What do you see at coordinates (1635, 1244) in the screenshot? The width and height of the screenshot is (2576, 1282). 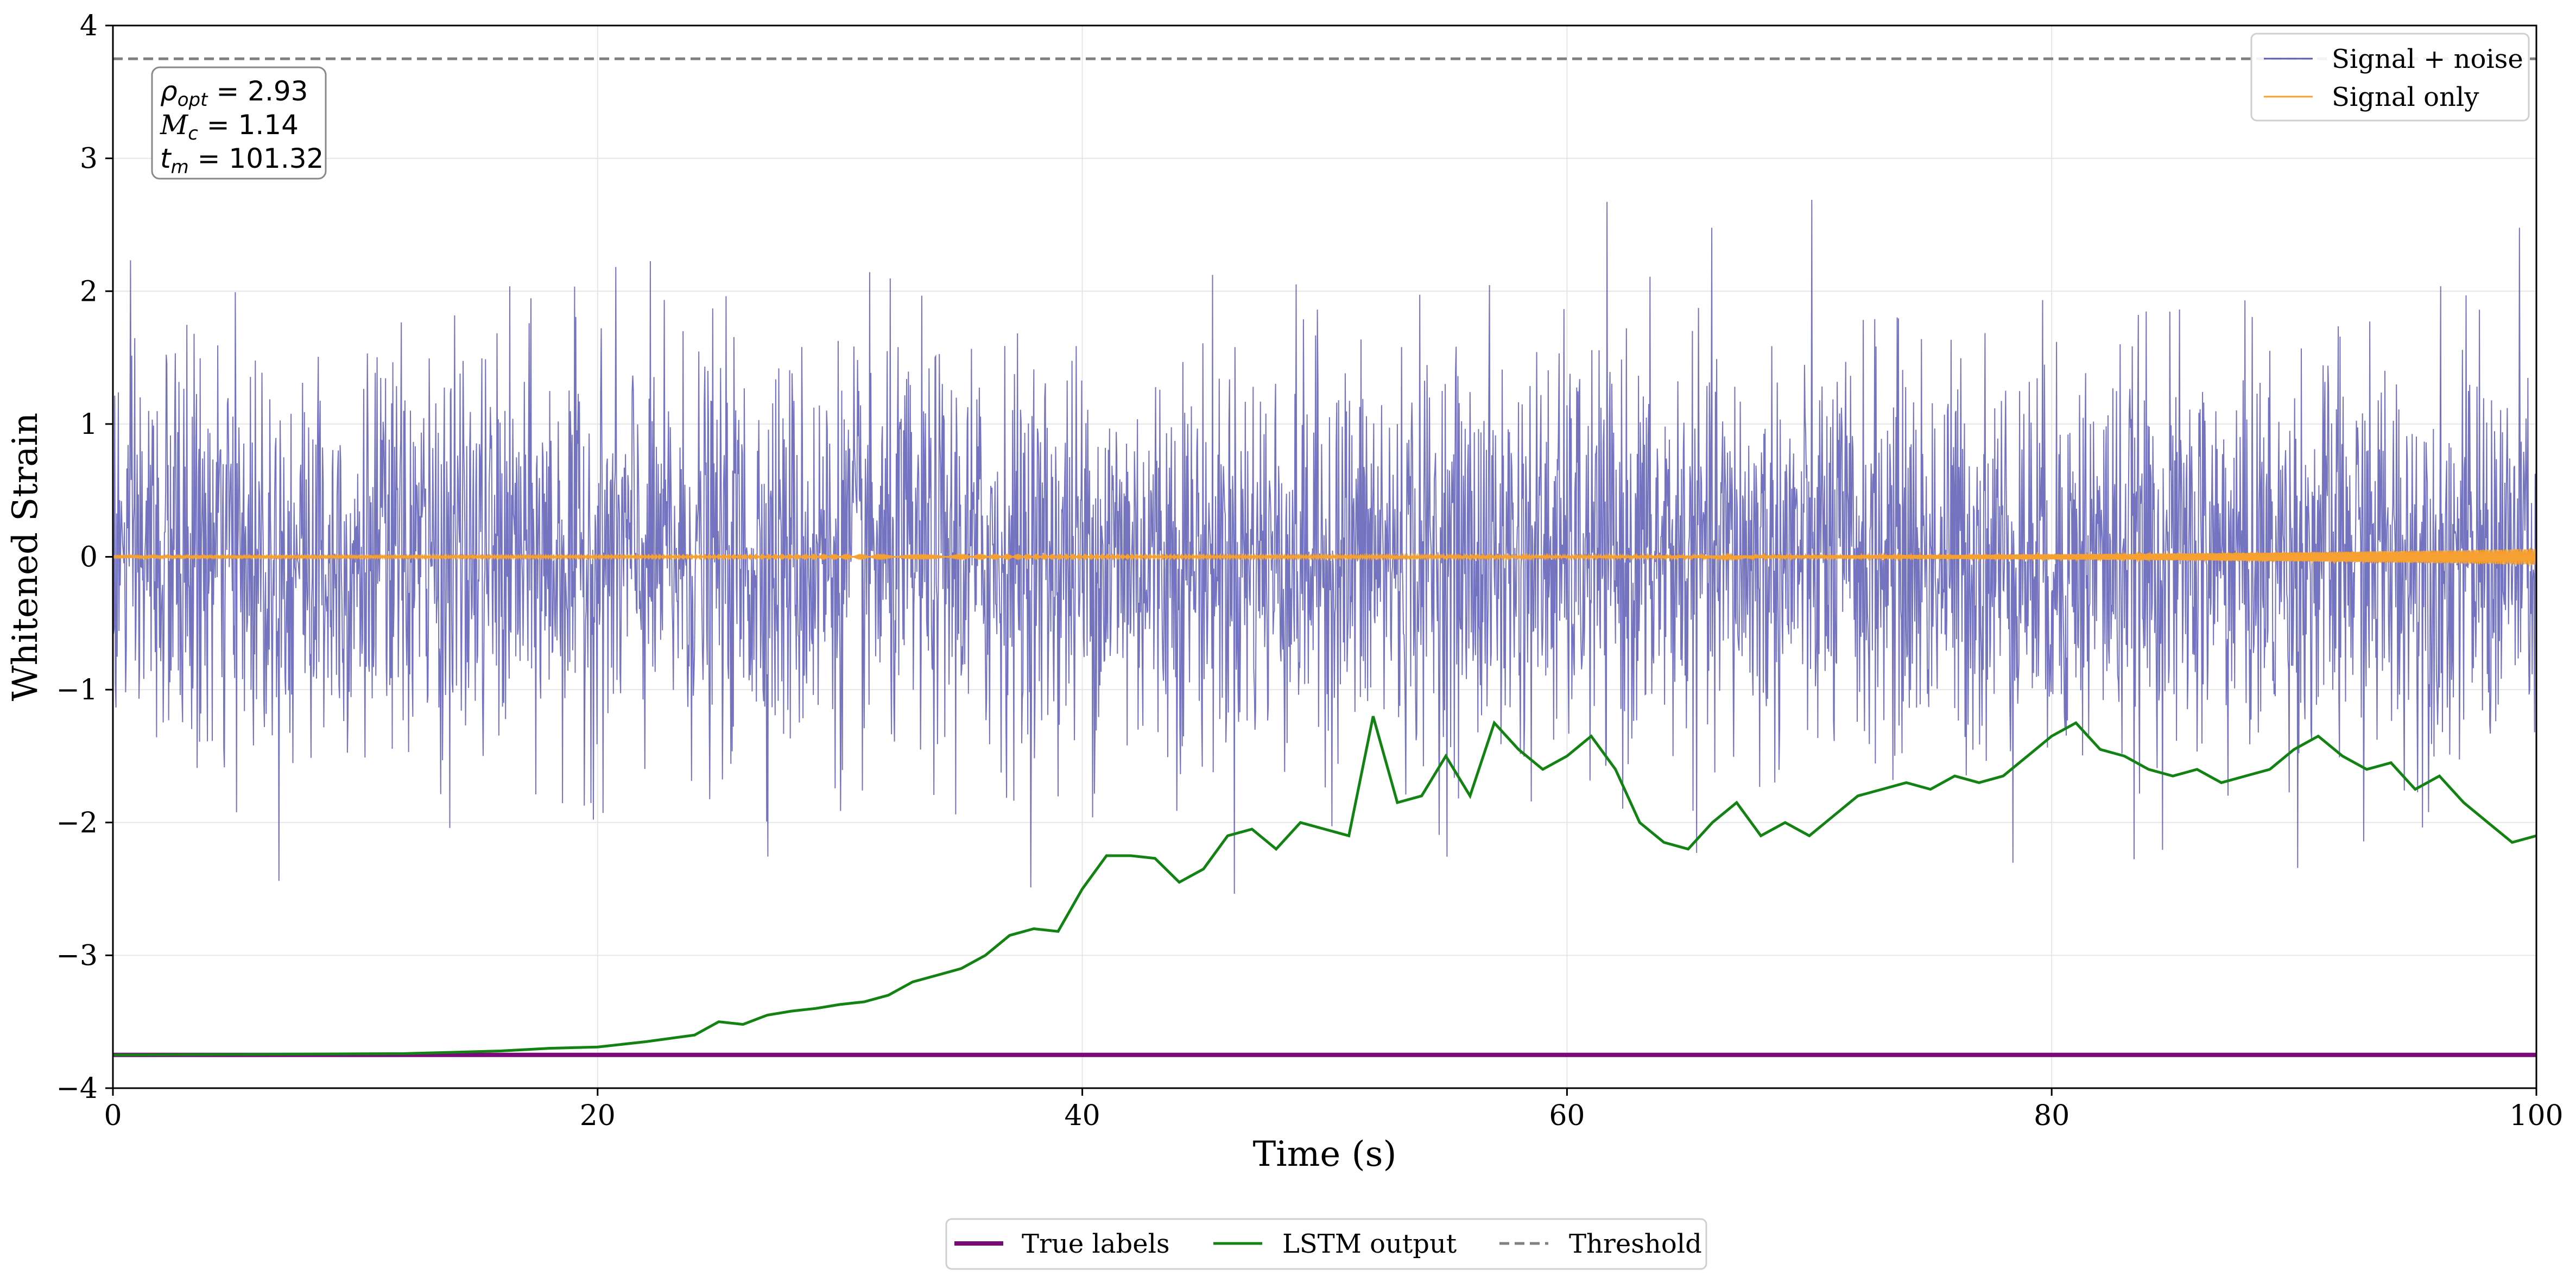 I see `legend-label-threshold: Threshold` at bounding box center [1635, 1244].